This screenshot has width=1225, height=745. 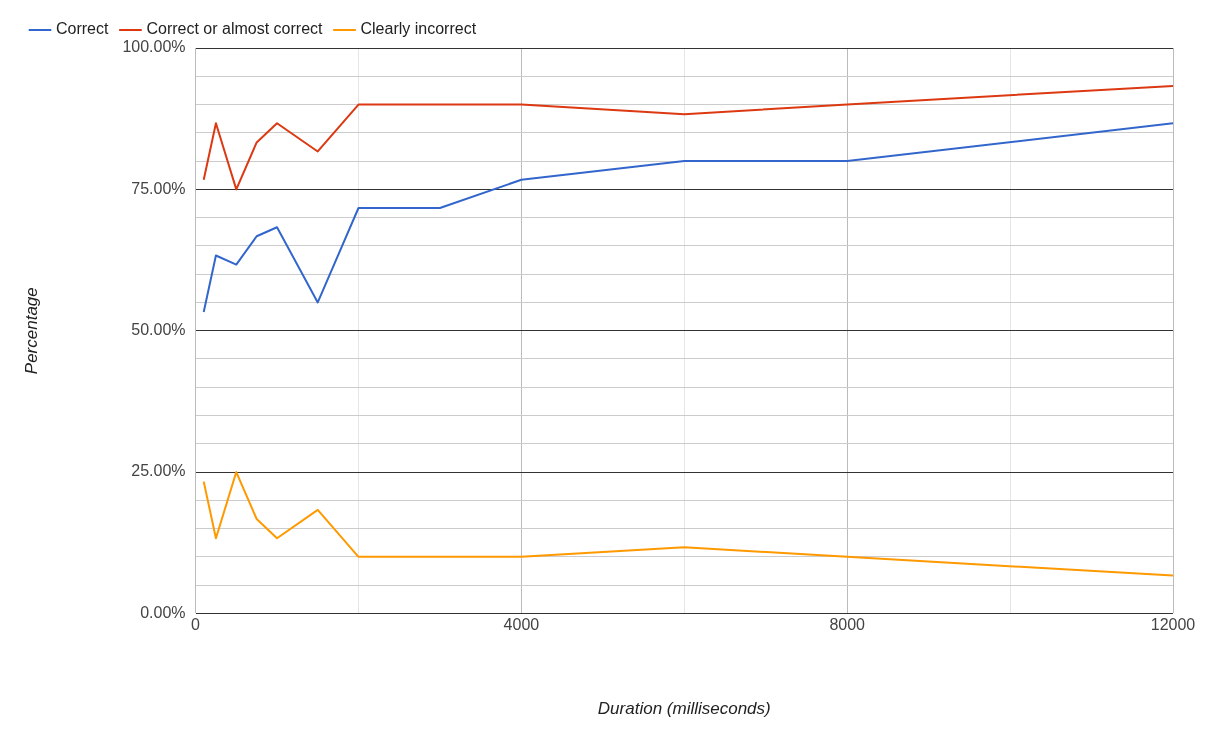 What do you see at coordinates (158, 330) in the screenshot?
I see `y-tick-label: 50.00%` at bounding box center [158, 330].